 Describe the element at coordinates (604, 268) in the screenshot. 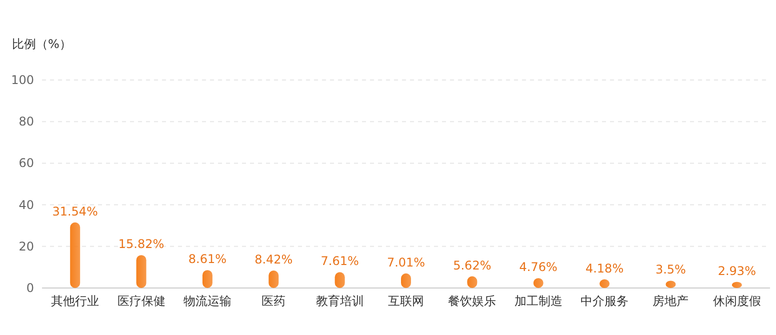

I see `data-label: 4.18%` at that location.